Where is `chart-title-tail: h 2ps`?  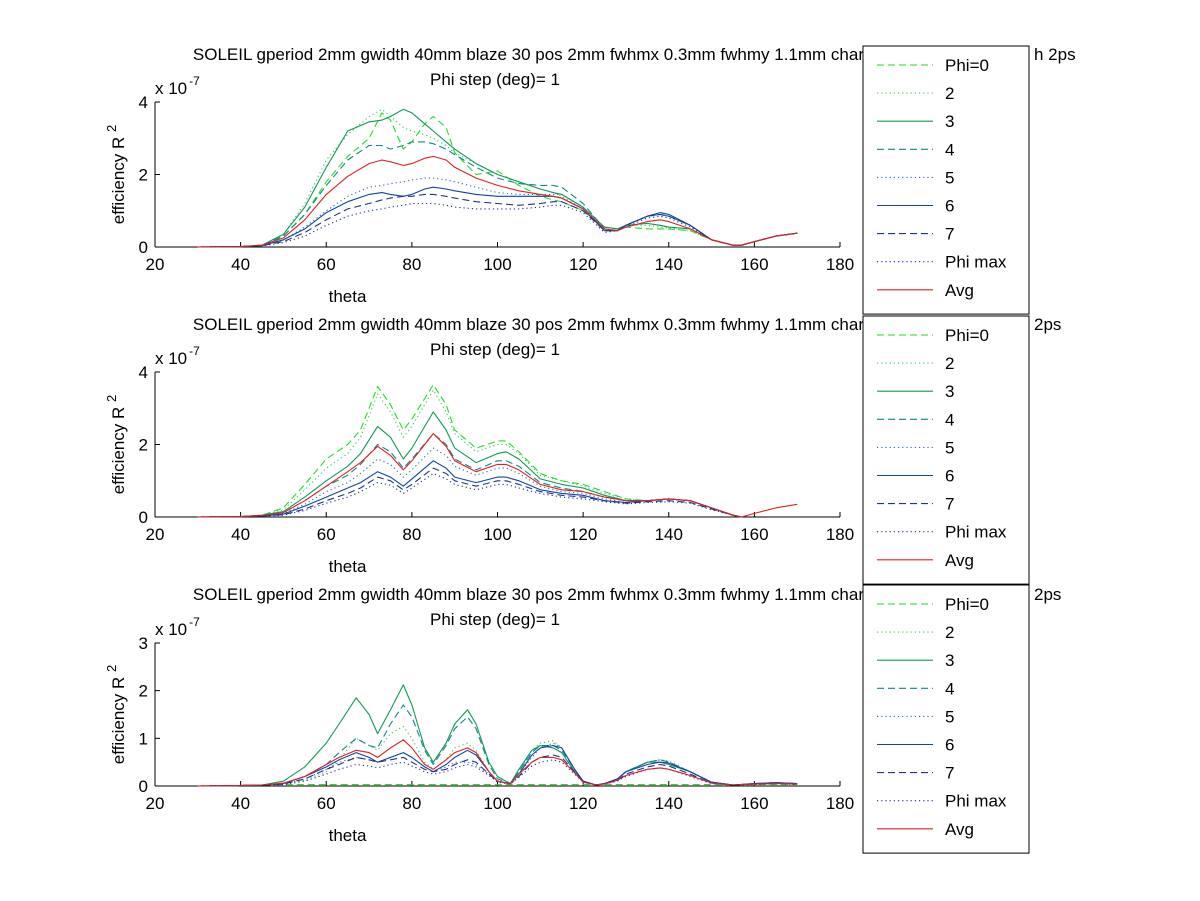
chart-title-tail: h 2ps is located at coordinates (1055, 54).